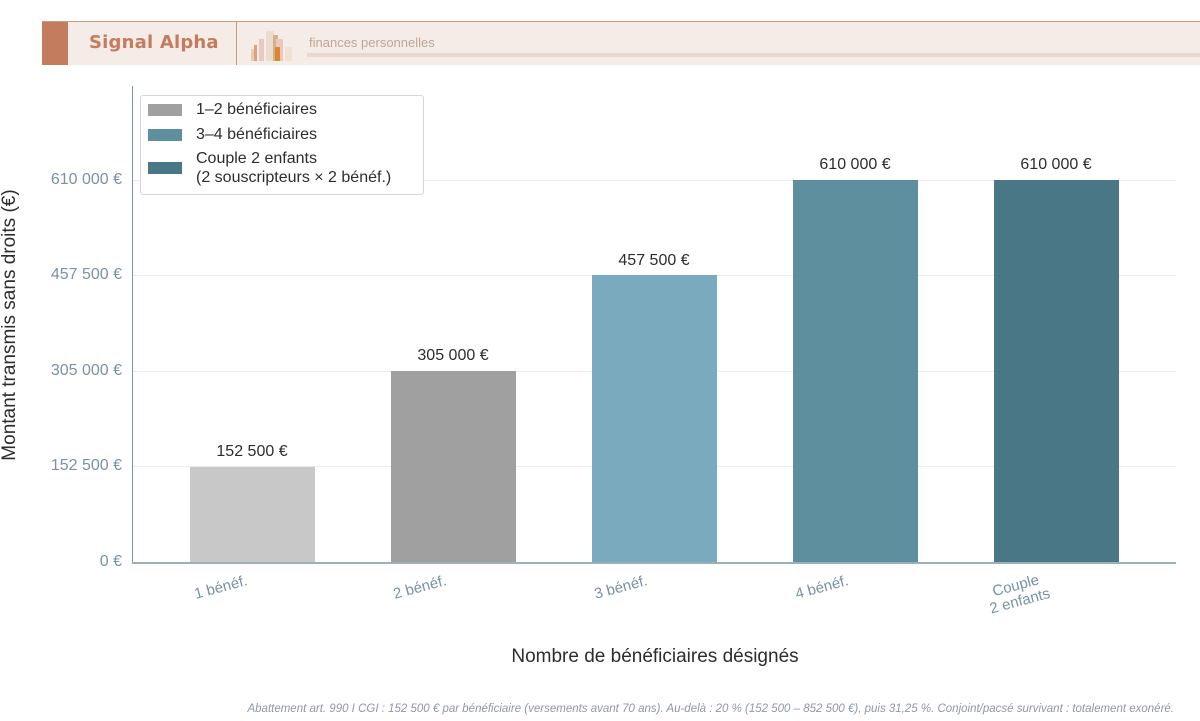  What do you see at coordinates (256, 134) in the screenshot?
I see `legend-label: 3–4 bénéficiaires` at bounding box center [256, 134].